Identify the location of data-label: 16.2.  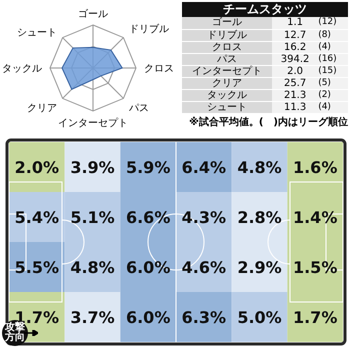
(295, 47).